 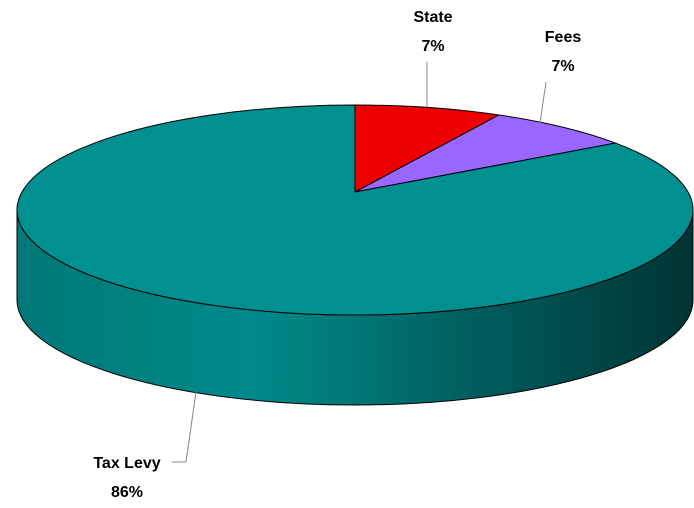 I want to click on category-label: State, so click(x=432, y=17).